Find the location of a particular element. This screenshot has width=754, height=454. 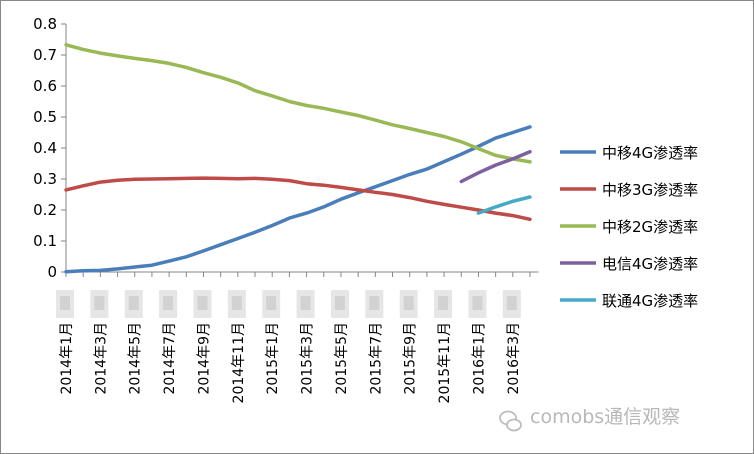

y-tick-label: 0.7 is located at coordinates (45, 55).